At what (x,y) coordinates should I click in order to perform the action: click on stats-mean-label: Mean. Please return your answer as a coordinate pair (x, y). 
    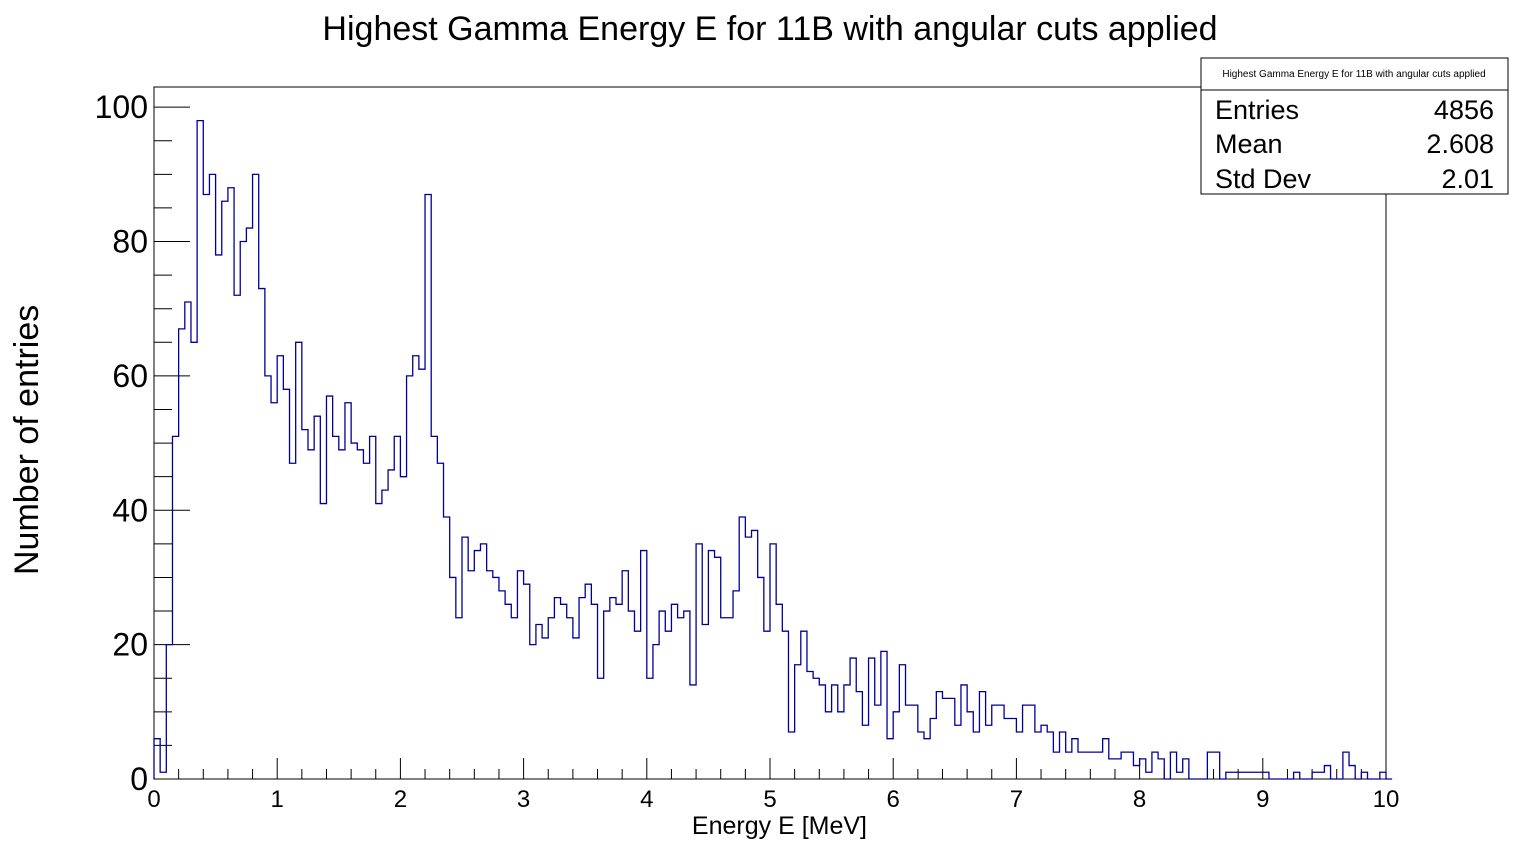
    Looking at the image, I should click on (1249, 144).